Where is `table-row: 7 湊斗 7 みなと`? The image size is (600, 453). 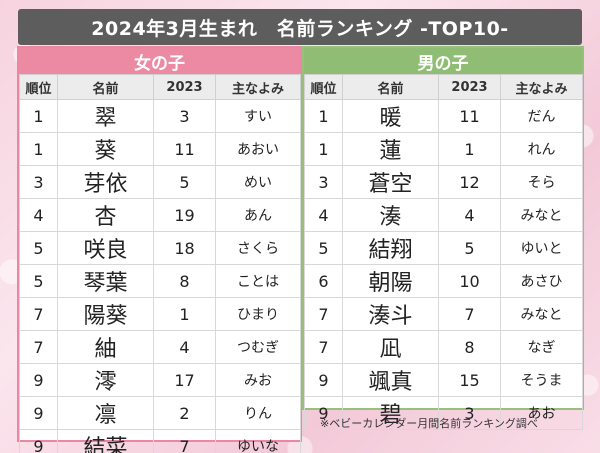
table-row: 7 湊斗 7 みなと is located at coordinates (443, 314).